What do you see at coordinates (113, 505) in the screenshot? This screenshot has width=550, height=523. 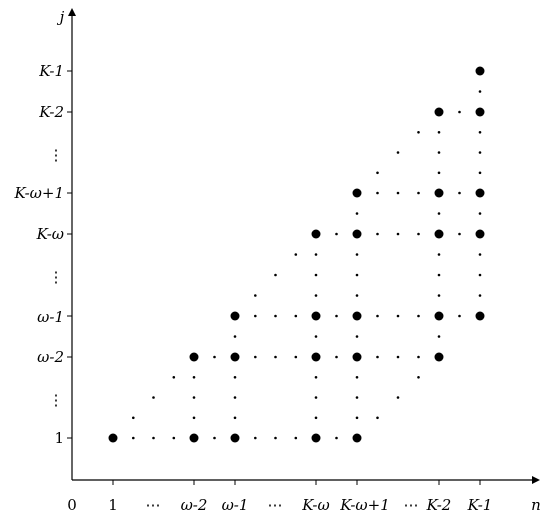 I see `x-tick-label: 1` at bounding box center [113, 505].